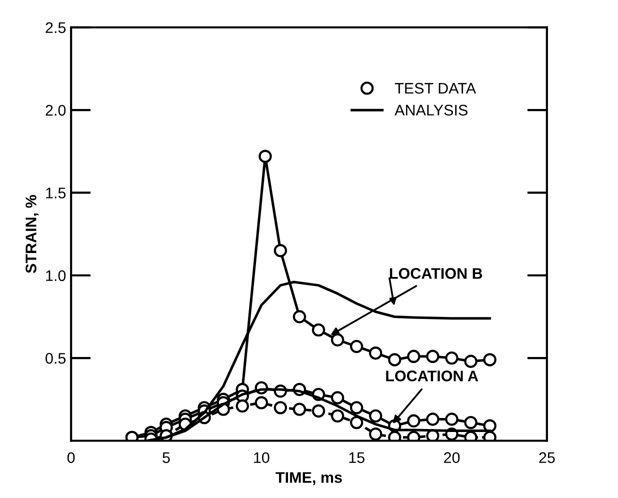 The height and width of the screenshot is (498, 618). Describe the element at coordinates (452, 458) in the screenshot. I see `x-tick-label: 20` at that location.